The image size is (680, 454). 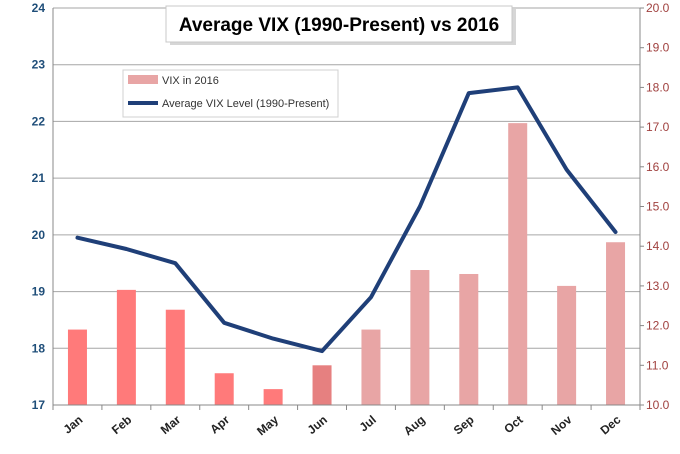 I want to click on right-tick-label: 11.0, so click(x=657, y=365).